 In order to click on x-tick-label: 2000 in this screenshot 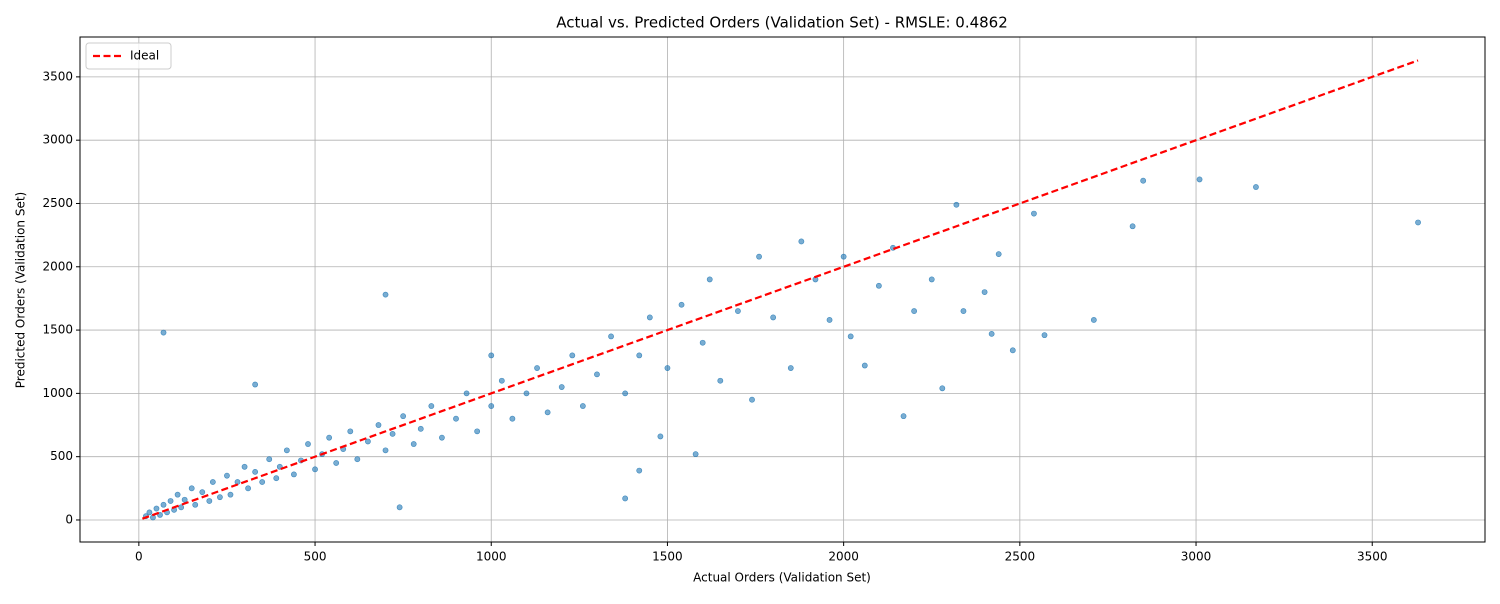, I will do `click(843, 557)`.